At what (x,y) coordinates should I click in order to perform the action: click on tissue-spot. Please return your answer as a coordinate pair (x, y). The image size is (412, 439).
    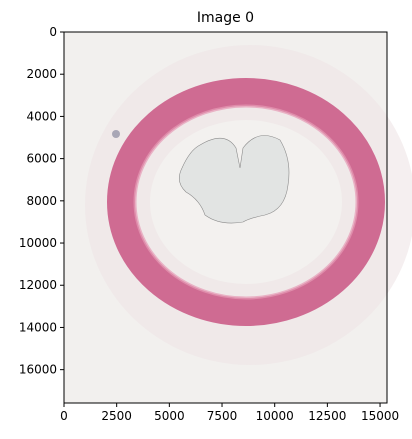
    Looking at the image, I should click on (116, 134).